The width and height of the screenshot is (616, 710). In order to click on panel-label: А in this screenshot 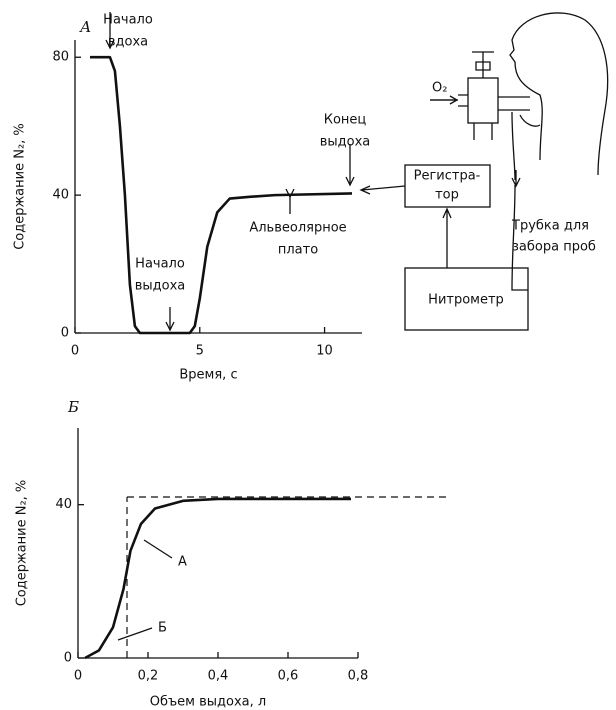, I will do `click(85, 27)`.